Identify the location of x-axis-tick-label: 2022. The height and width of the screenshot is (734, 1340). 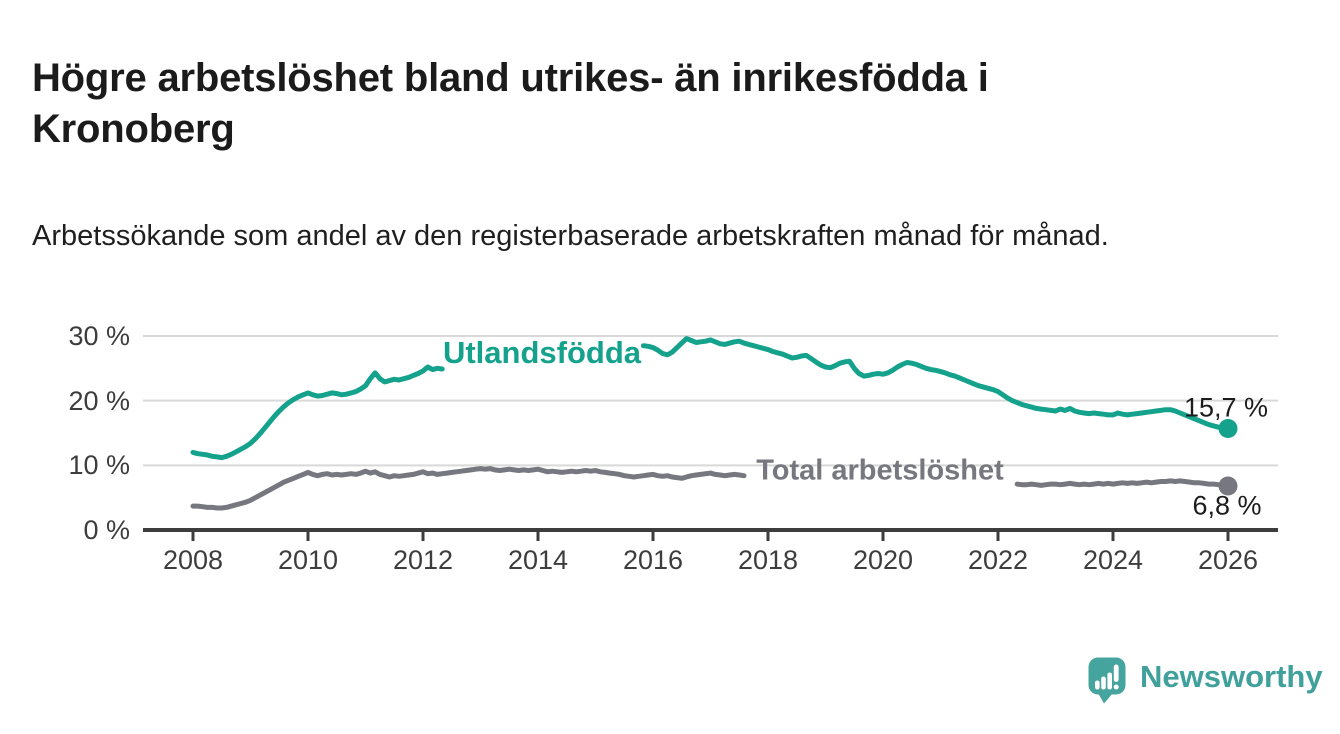
(998, 560).